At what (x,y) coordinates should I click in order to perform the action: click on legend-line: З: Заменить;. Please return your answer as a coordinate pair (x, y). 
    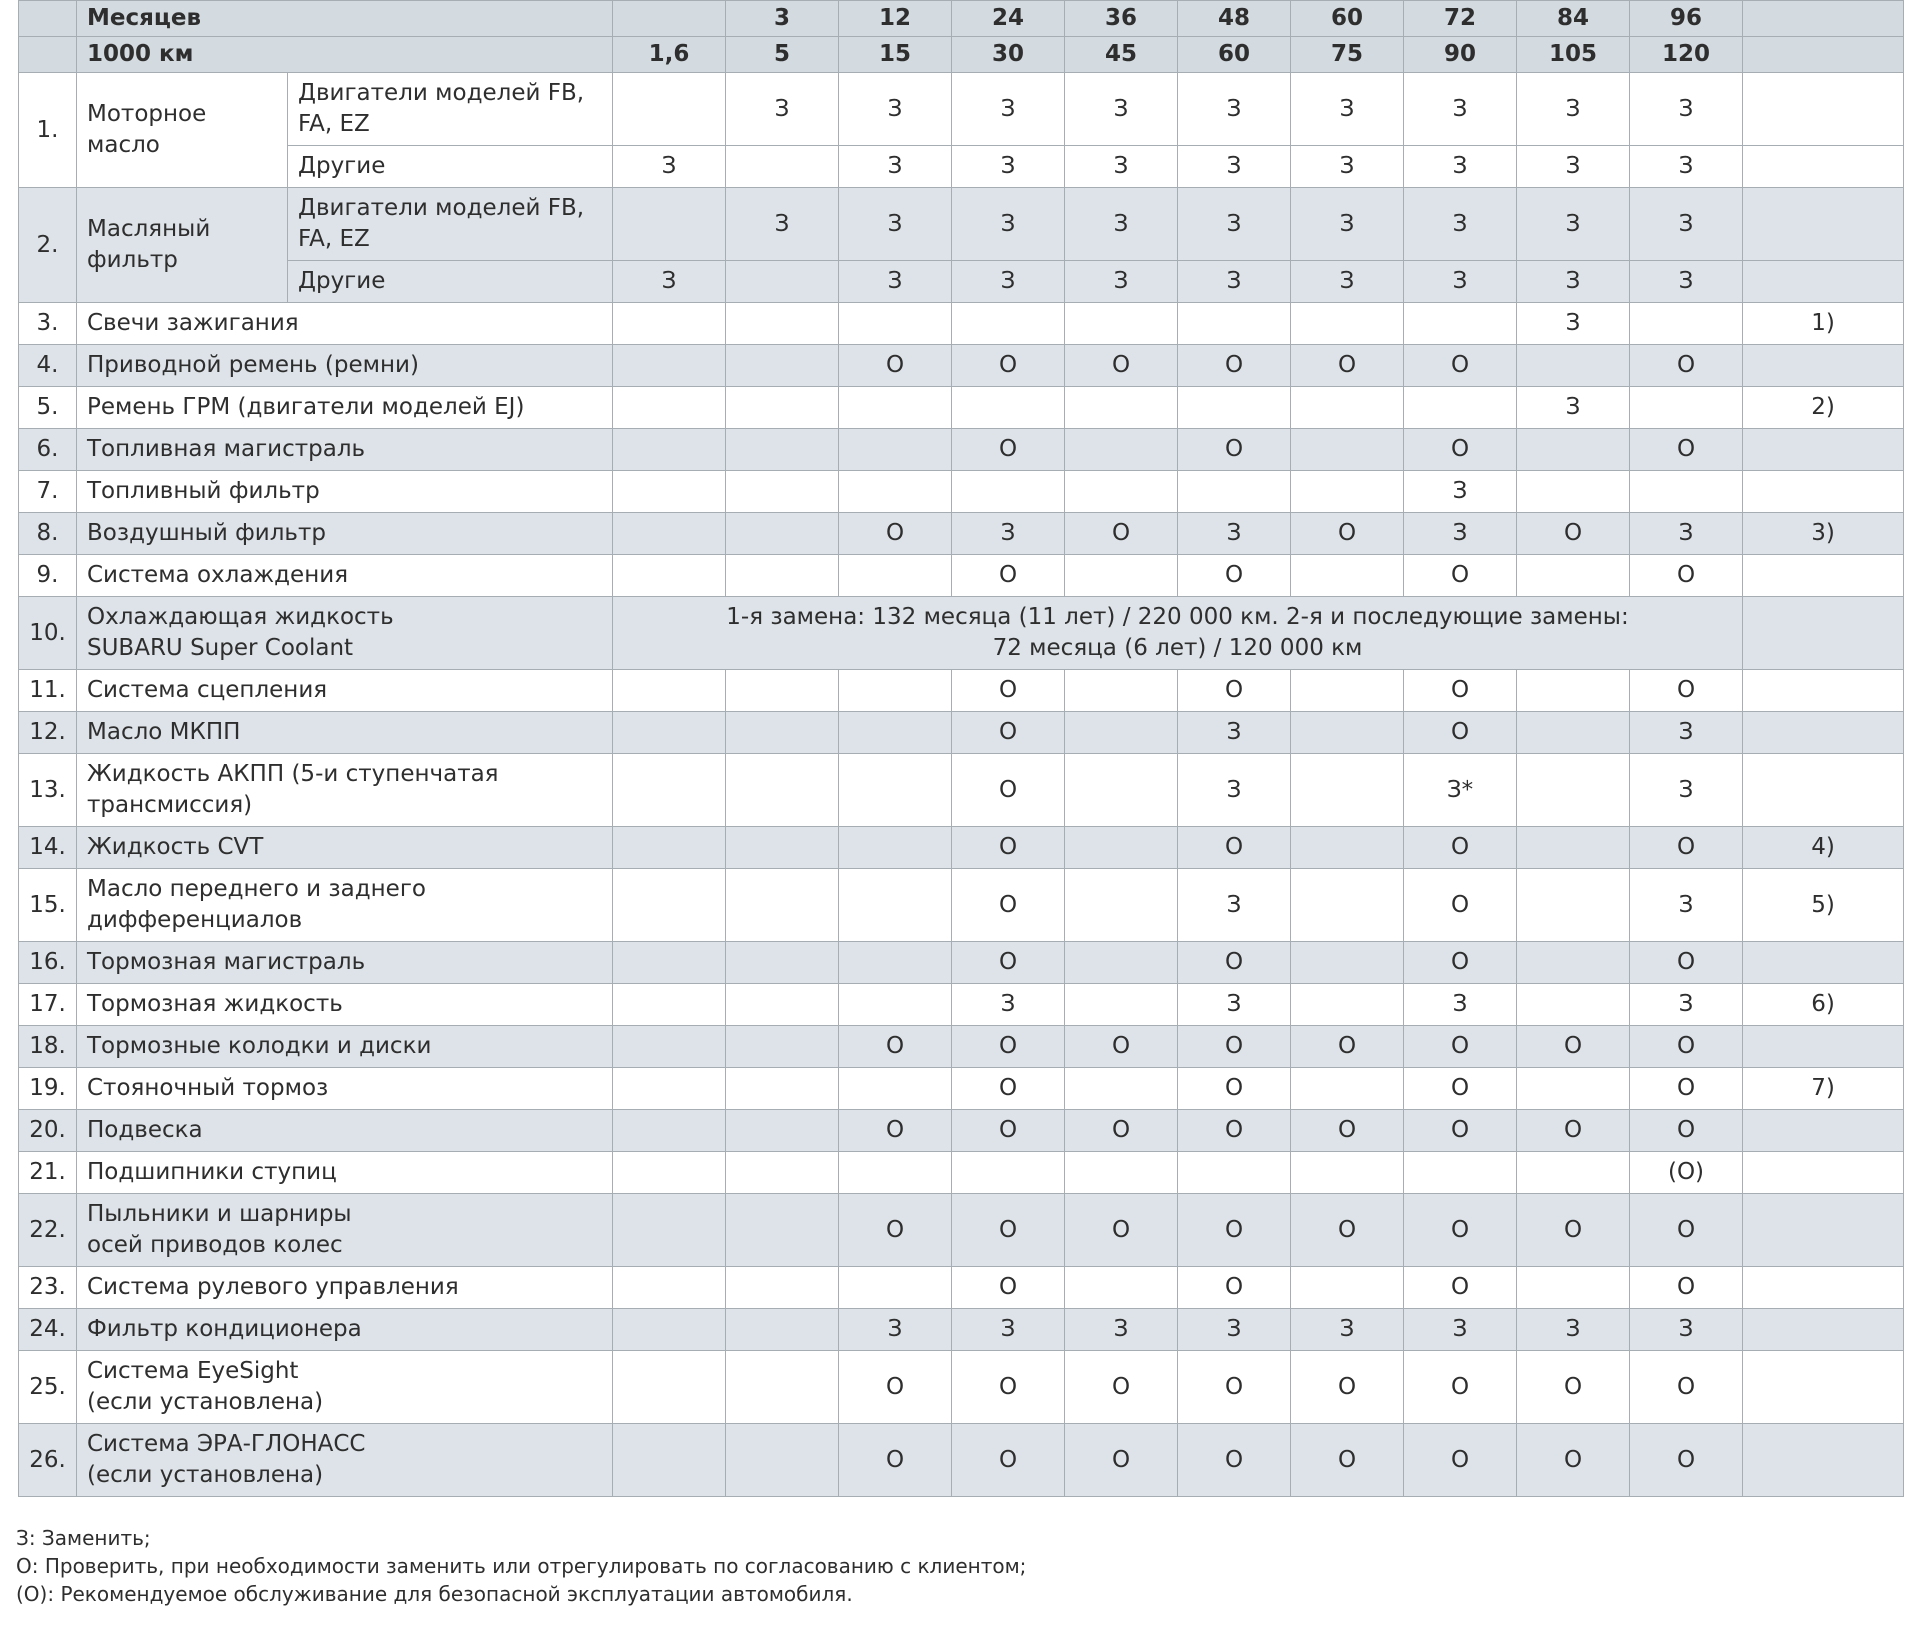
    Looking at the image, I should click on (83, 1538).